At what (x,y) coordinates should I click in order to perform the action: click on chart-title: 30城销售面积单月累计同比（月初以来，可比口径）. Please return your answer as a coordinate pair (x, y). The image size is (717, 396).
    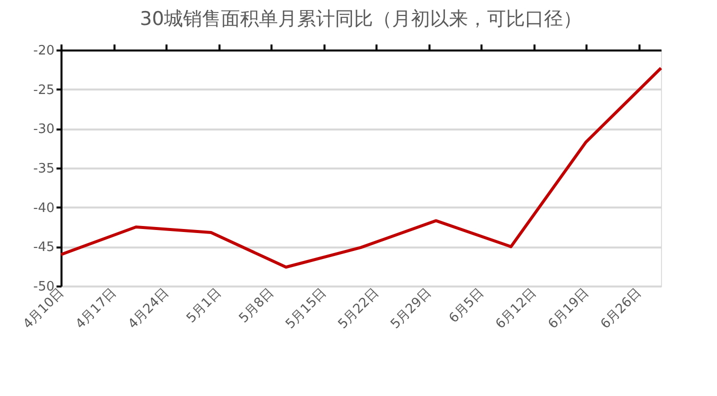
    Looking at the image, I should click on (361, 19).